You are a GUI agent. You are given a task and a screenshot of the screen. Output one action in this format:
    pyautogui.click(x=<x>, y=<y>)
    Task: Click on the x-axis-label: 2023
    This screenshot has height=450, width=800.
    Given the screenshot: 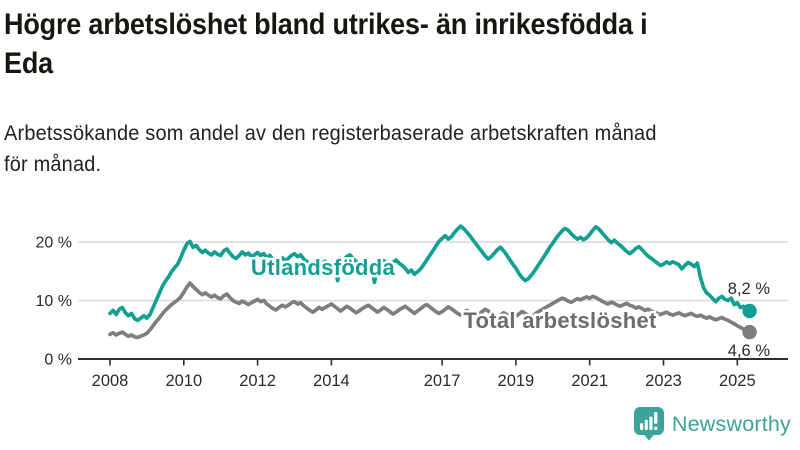 What is the action you would take?
    pyautogui.click(x=663, y=381)
    